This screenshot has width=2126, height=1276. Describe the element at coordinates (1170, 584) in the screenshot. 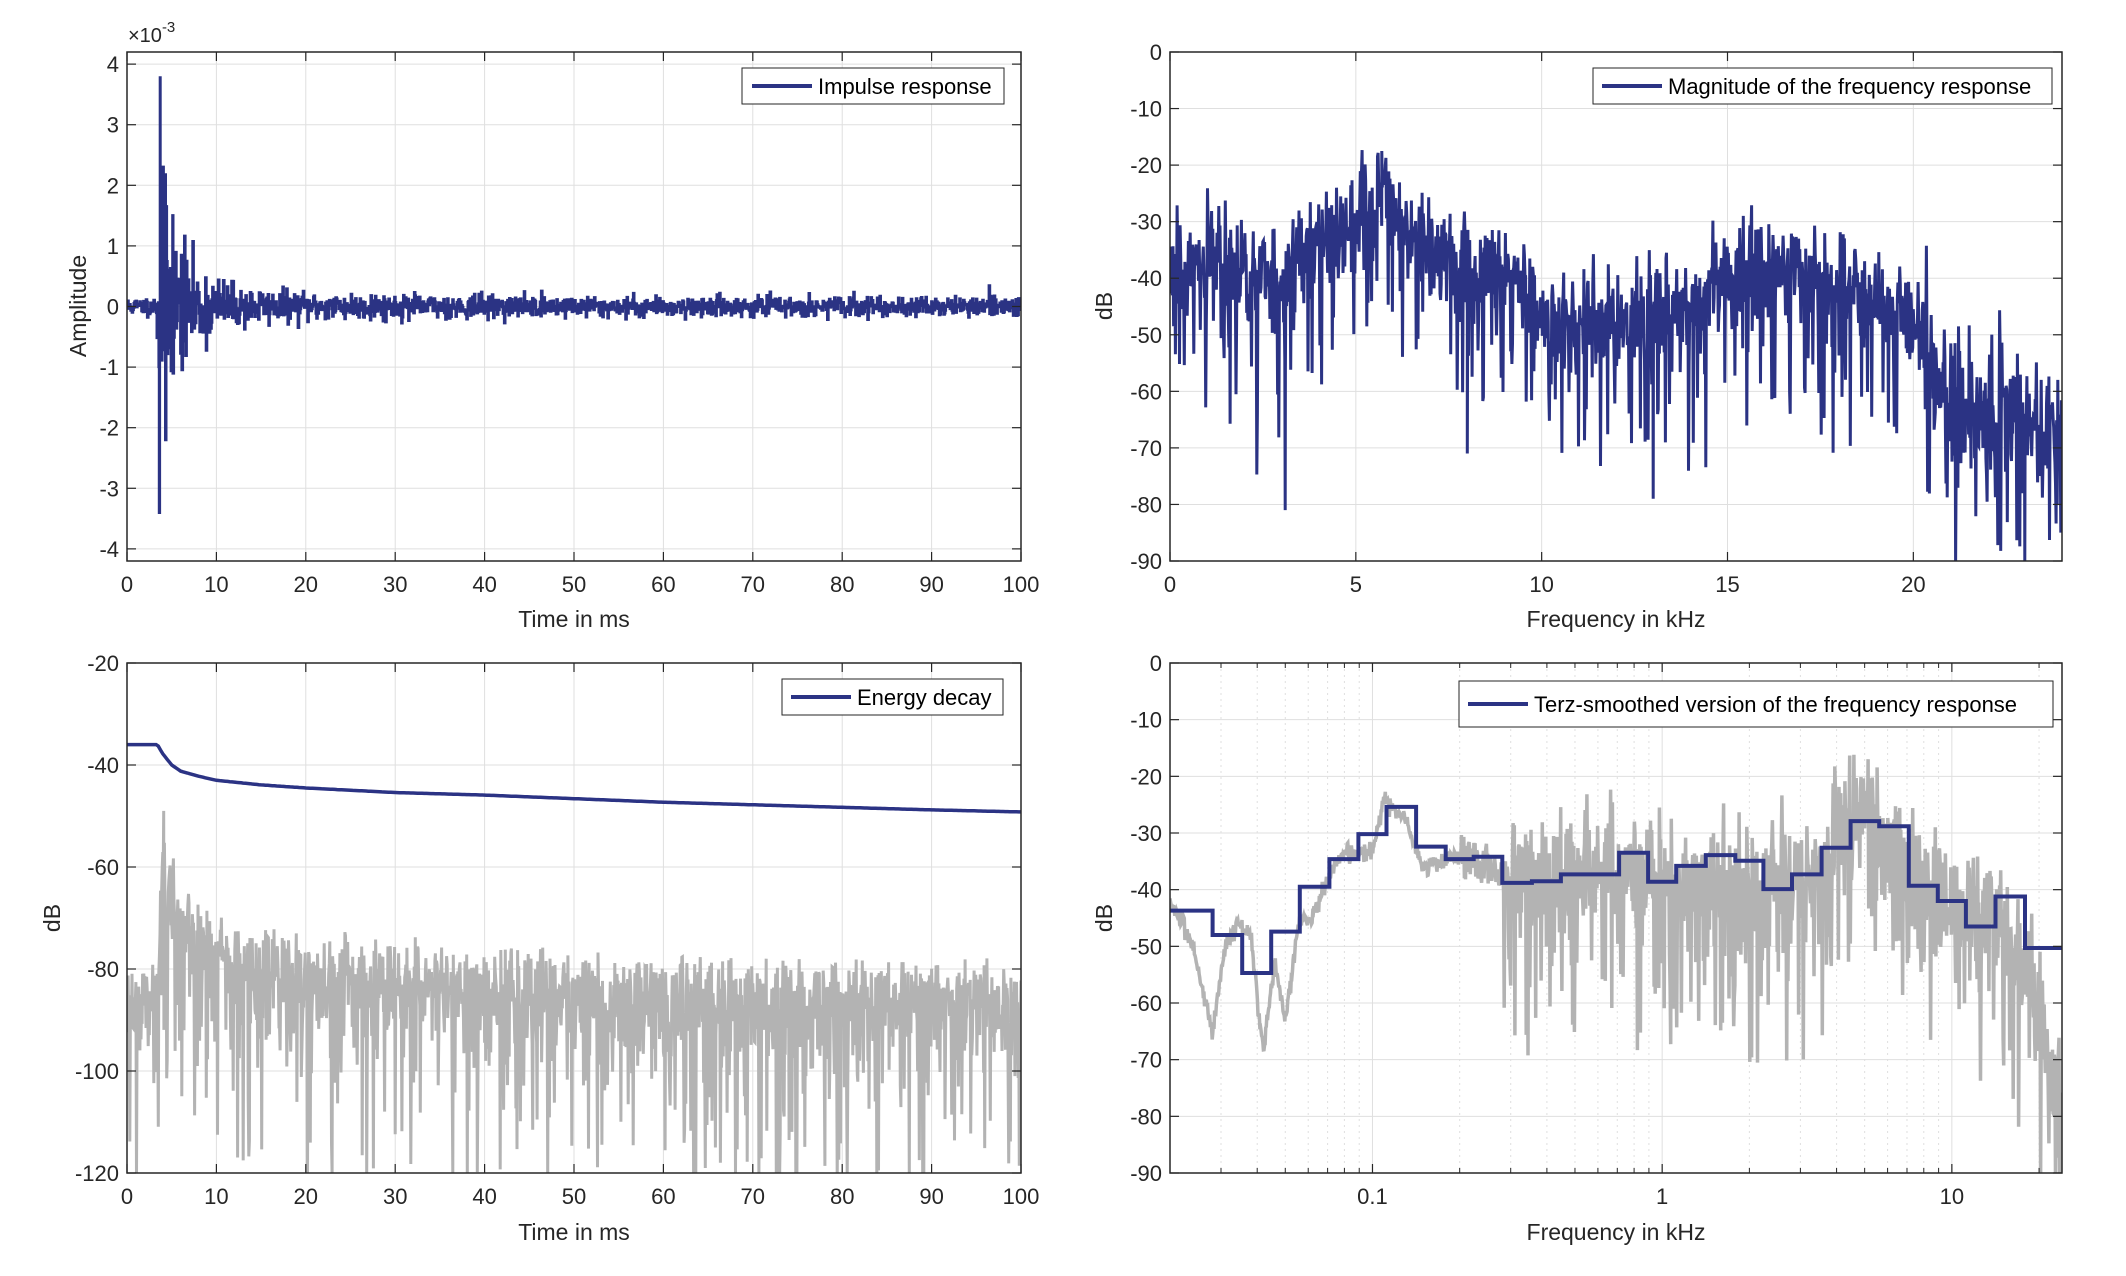

I see `magnitude-x-tick-label: 0` at that location.